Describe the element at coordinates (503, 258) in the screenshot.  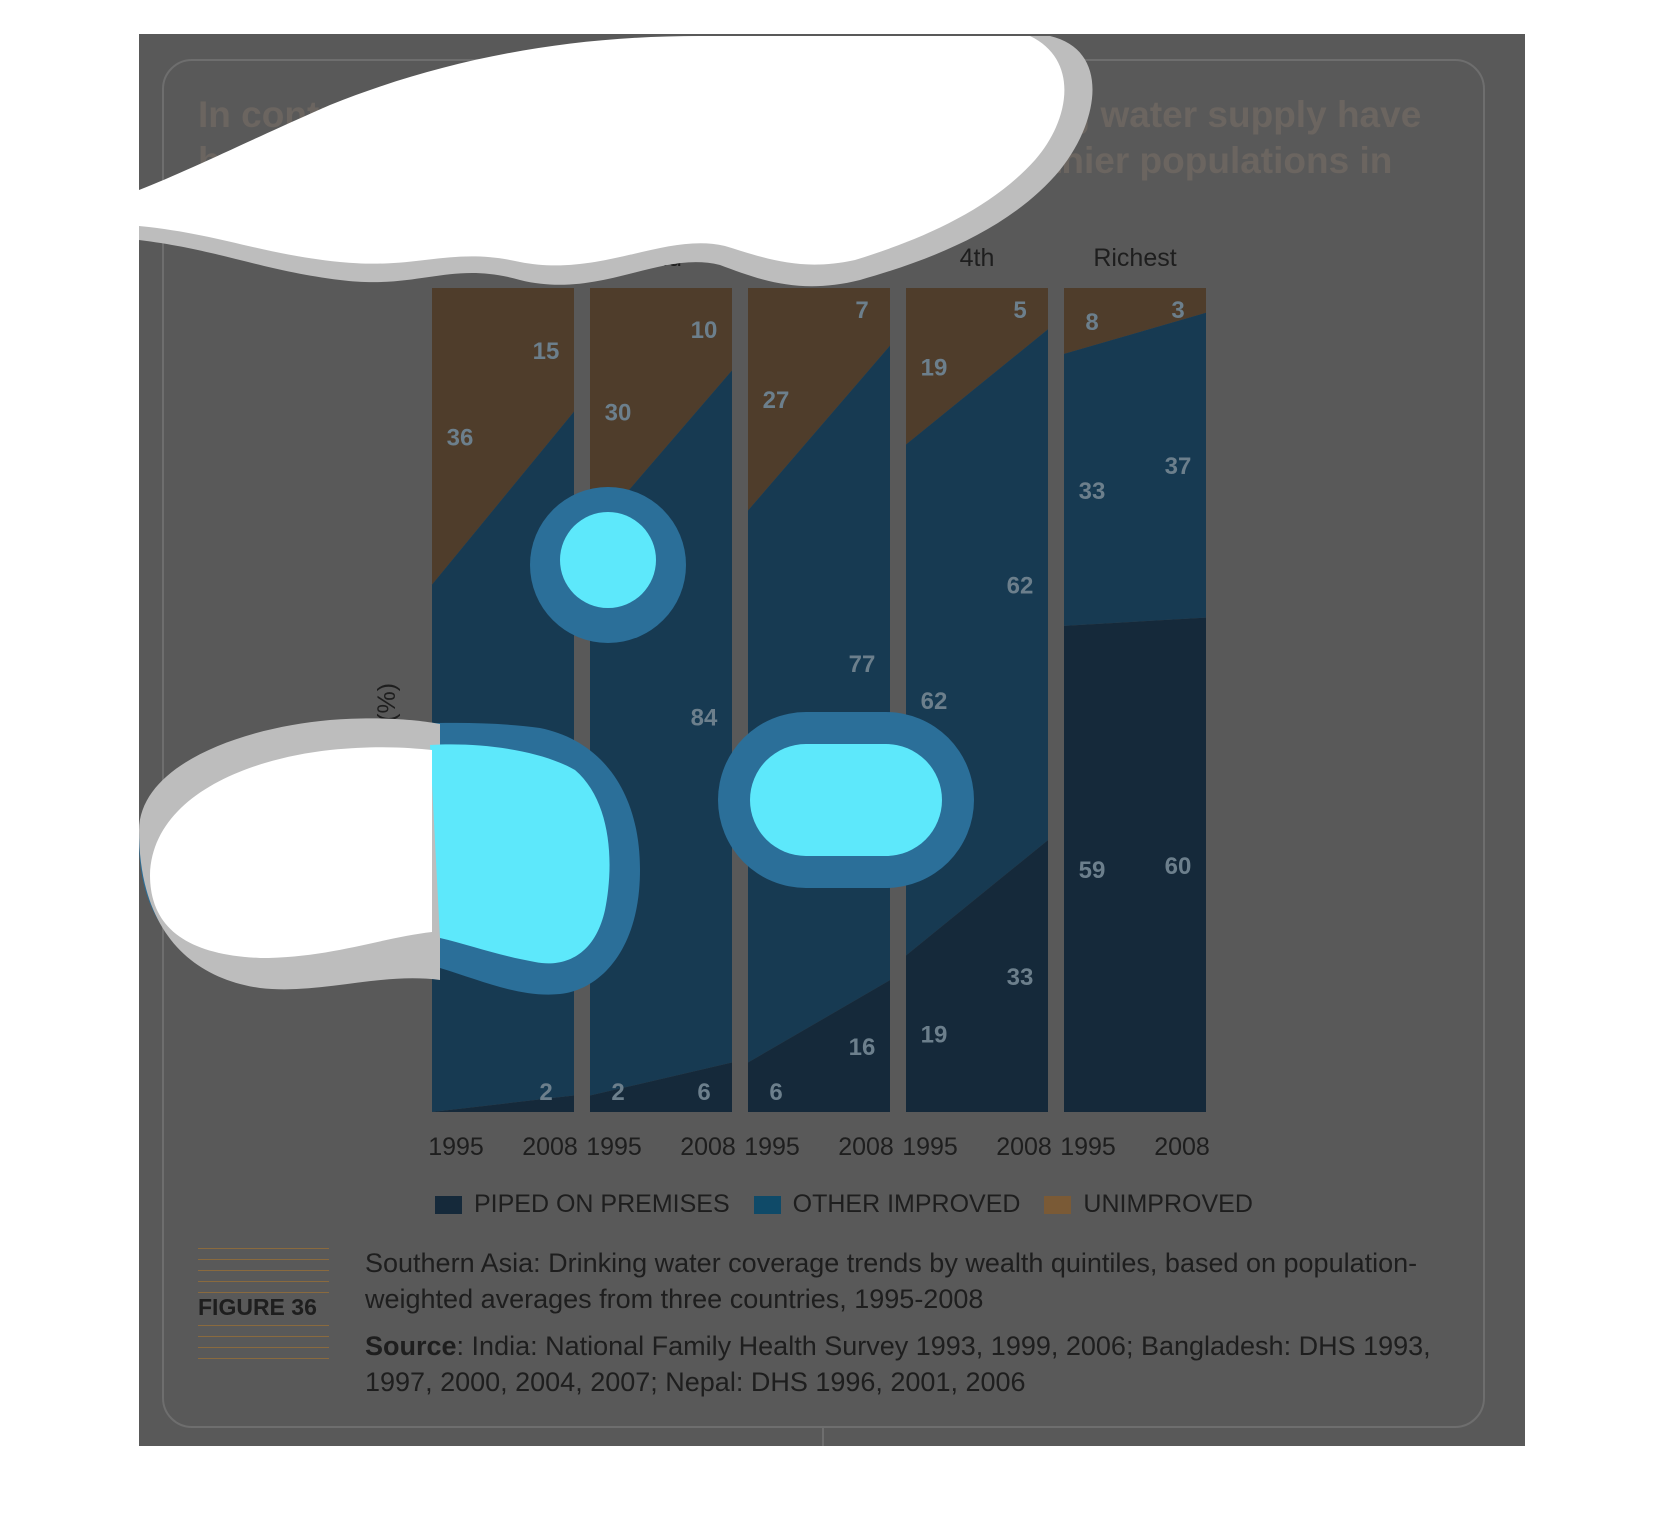
I see `group-label-poorest: Poorest` at that location.